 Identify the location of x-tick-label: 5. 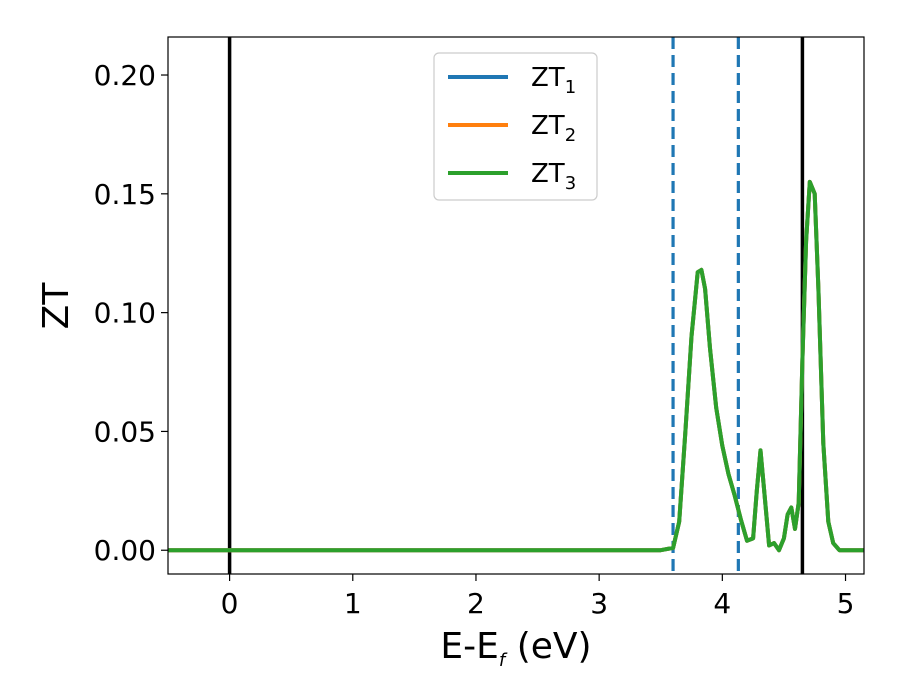
(846, 603).